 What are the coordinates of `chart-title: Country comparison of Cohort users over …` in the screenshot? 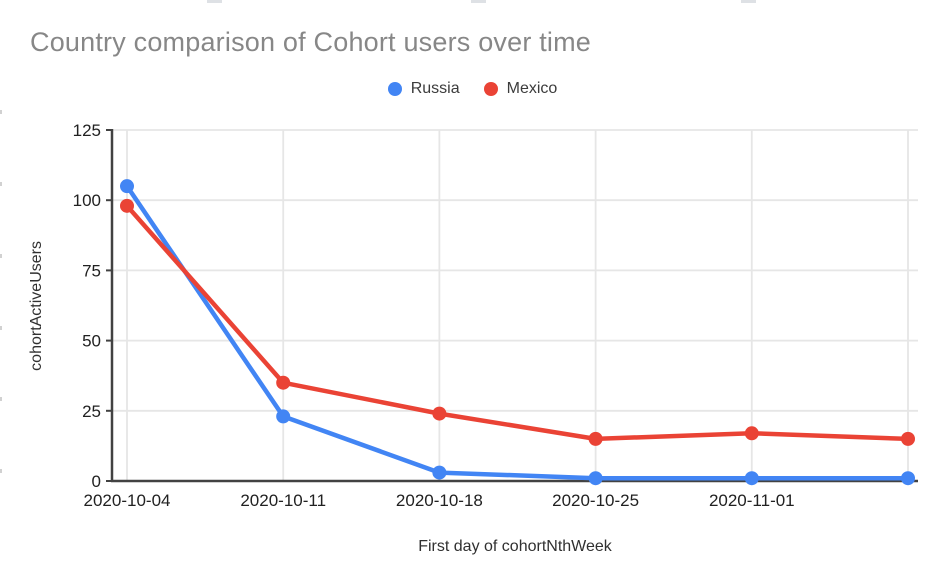 It's located at (311, 42).